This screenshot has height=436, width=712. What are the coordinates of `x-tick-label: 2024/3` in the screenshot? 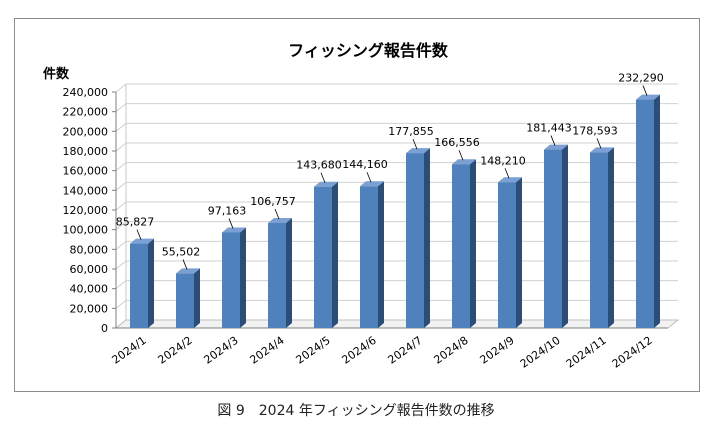 It's located at (221, 350).